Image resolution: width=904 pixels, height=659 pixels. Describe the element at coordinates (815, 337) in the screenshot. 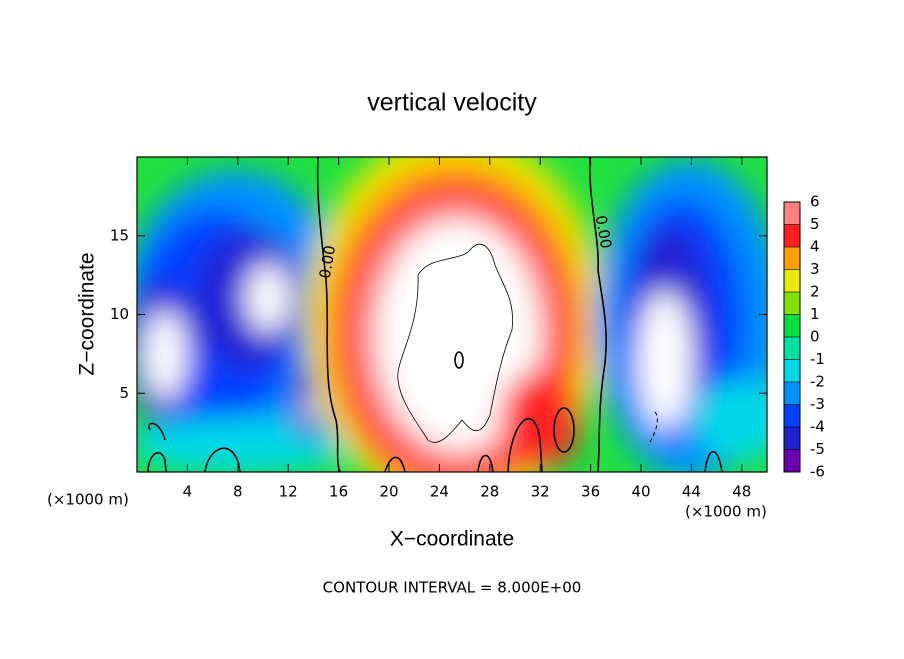

I see `colorbar-tick-label: 0` at that location.